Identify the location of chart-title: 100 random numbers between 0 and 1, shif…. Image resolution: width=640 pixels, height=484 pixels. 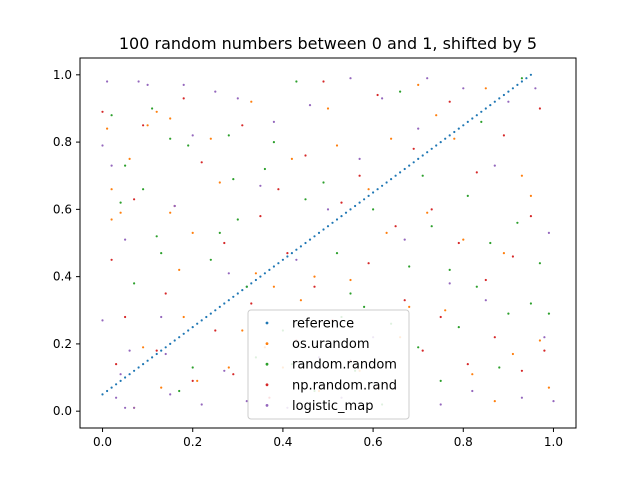
(328, 43).